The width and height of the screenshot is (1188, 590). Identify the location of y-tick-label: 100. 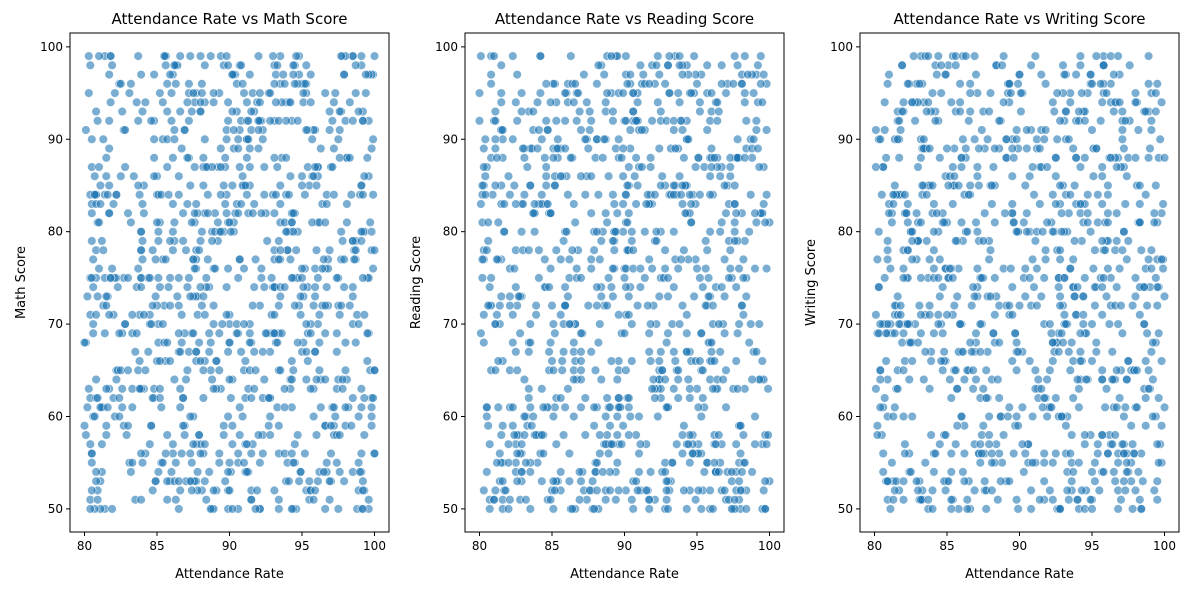
(446, 47).